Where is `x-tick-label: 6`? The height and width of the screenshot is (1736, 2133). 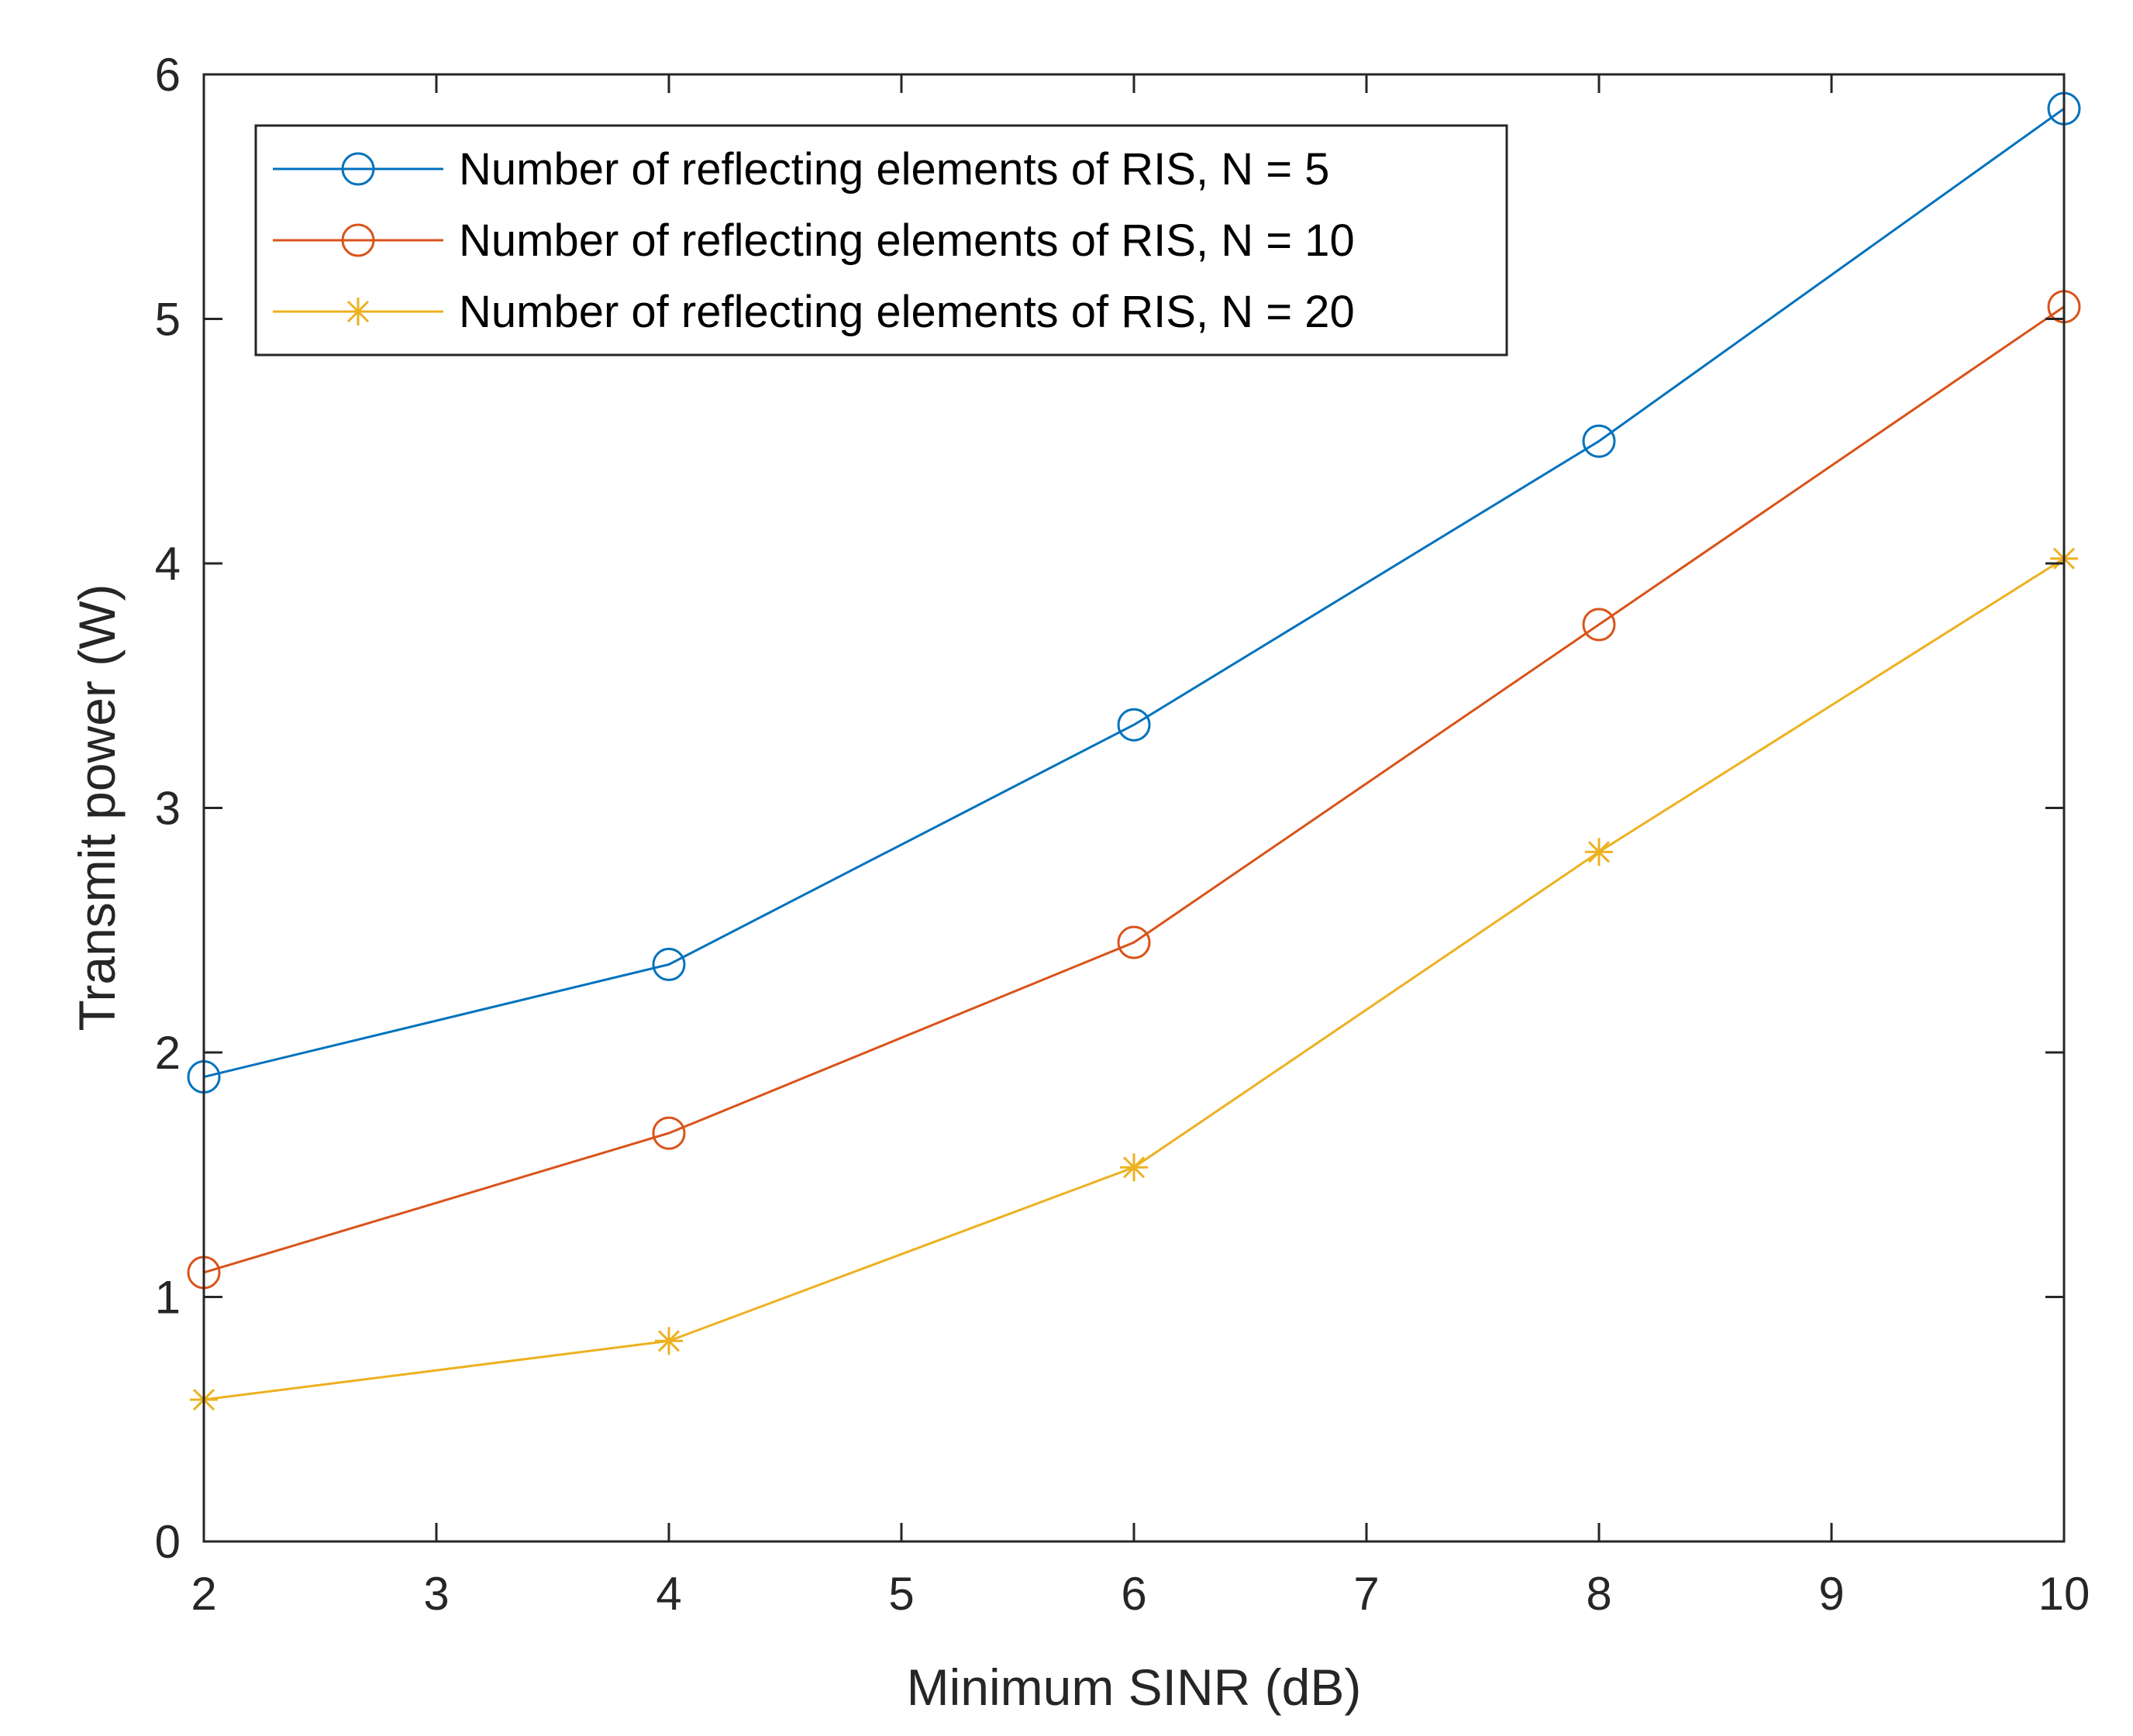 x-tick-label: 6 is located at coordinates (1133, 1594).